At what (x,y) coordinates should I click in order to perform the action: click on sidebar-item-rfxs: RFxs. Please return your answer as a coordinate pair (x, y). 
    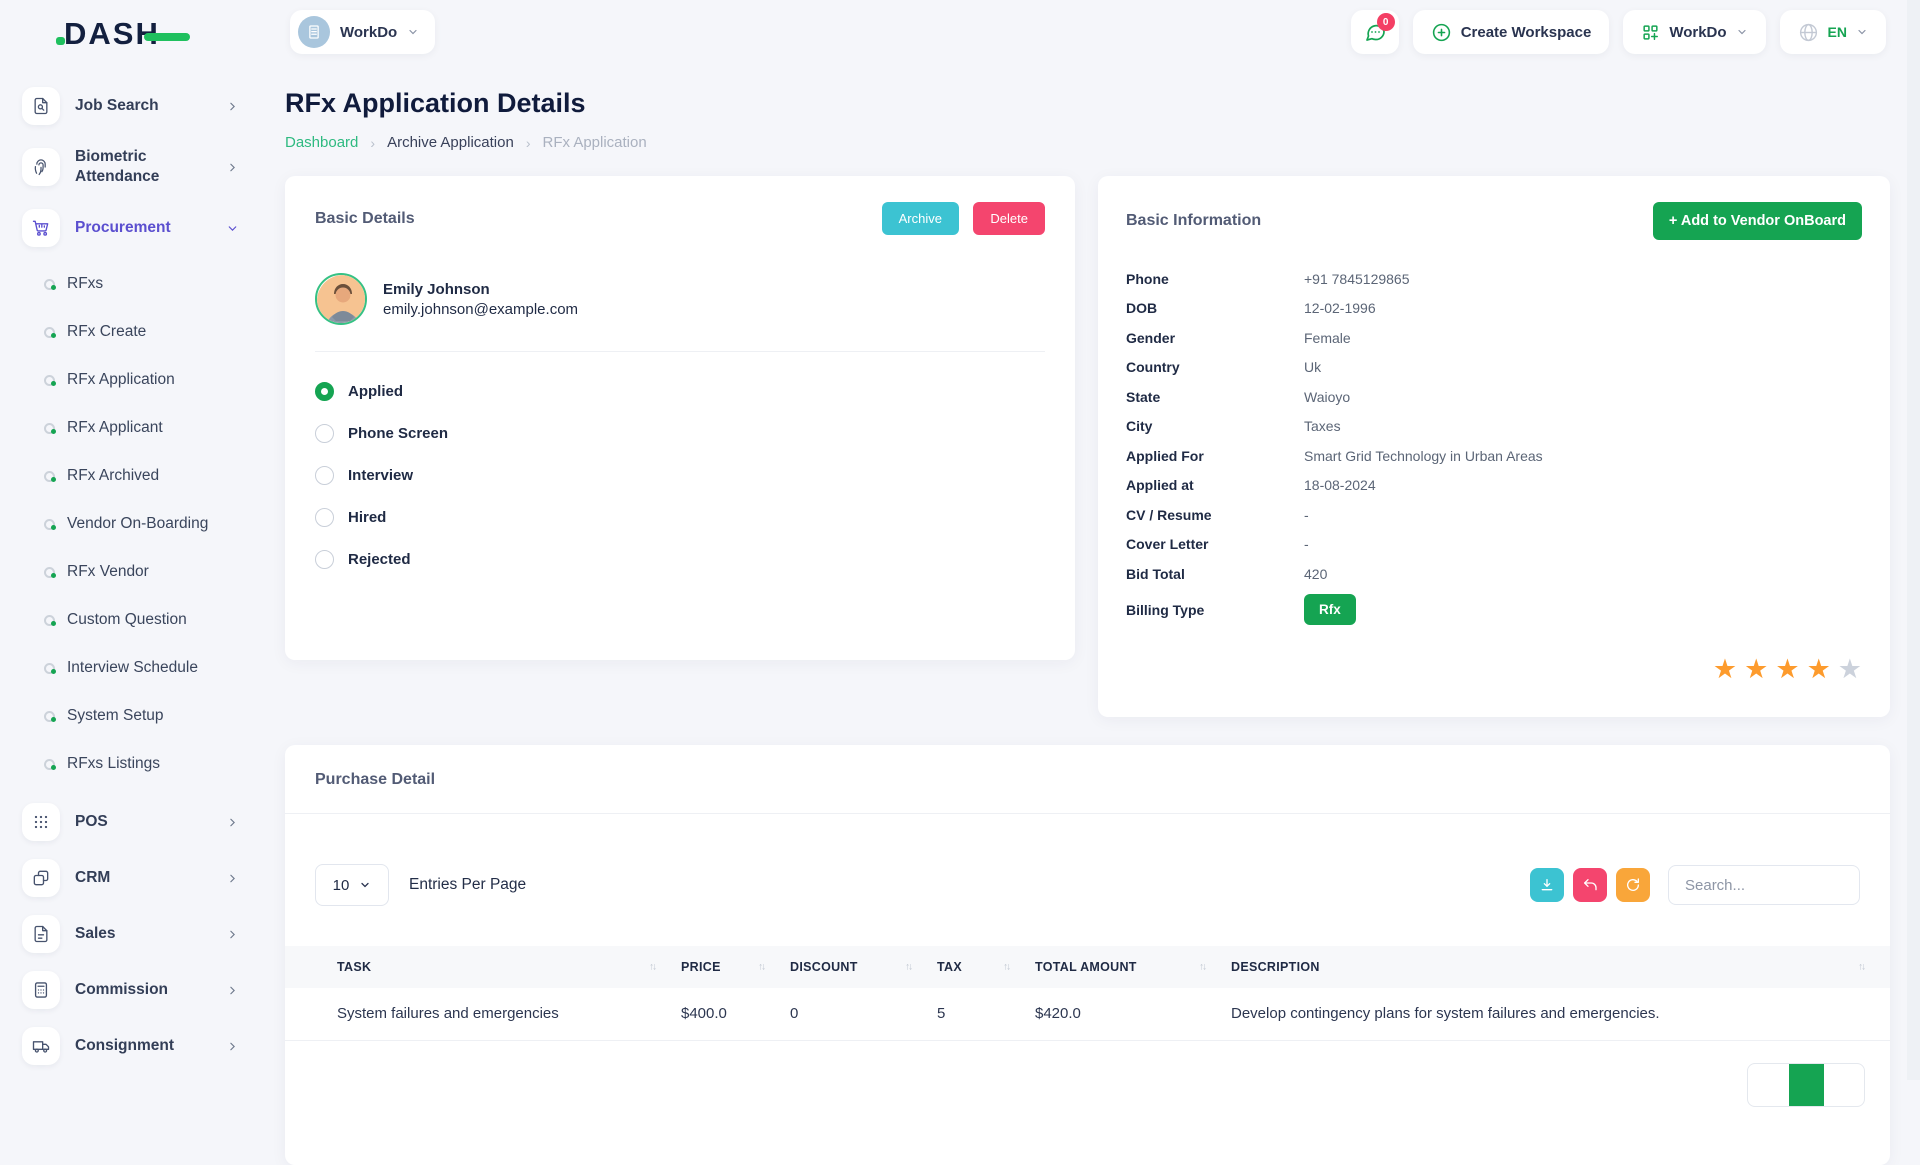
    Looking at the image, I should click on (143, 284).